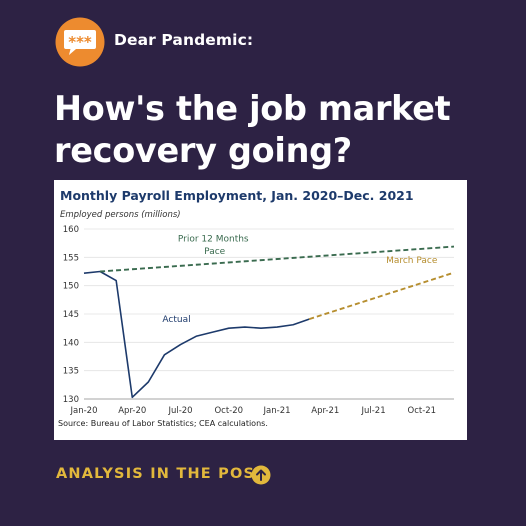  I want to click on series-label-actual: Actual, so click(176, 320).